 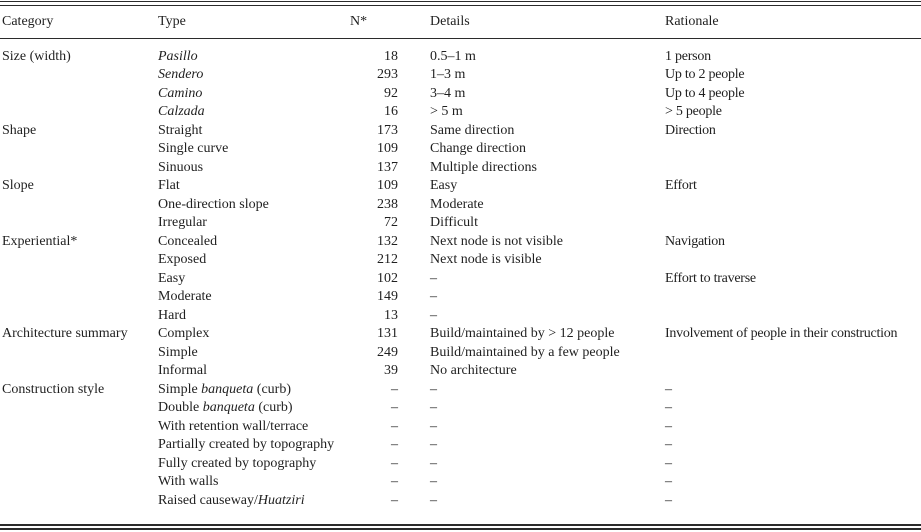 I want to click on type-text: Straight, so click(x=180, y=130).